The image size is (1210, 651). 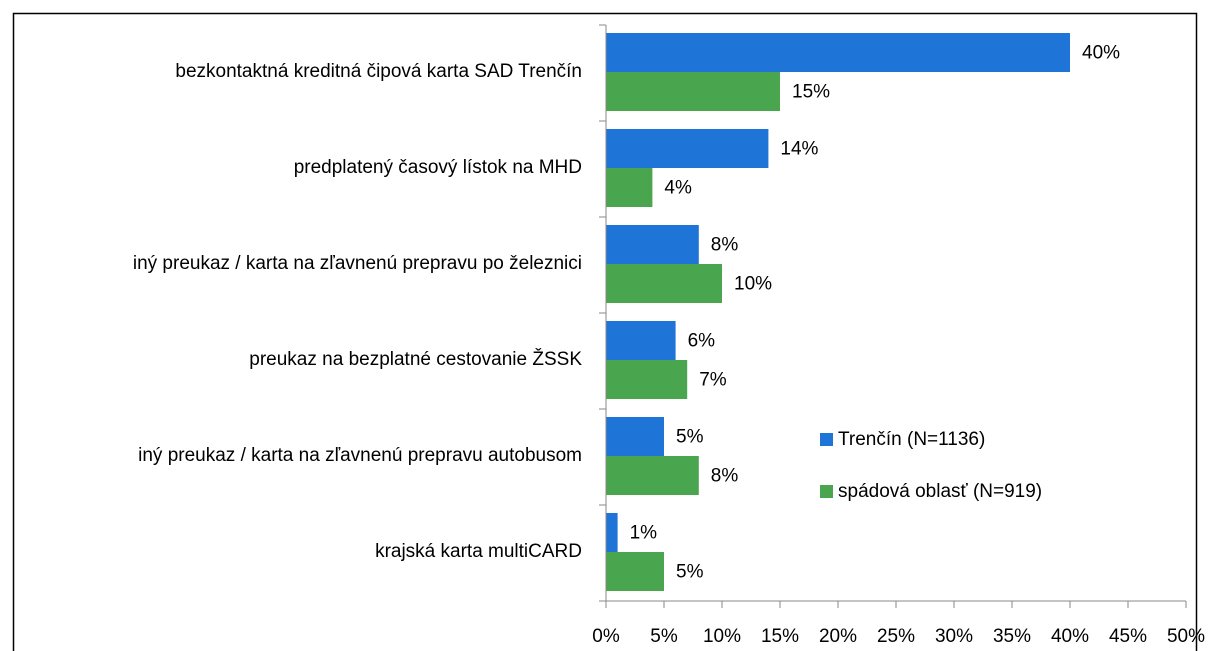 What do you see at coordinates (678, 188) in the screenshot?
I see `data-label: 4%` at bounding box center [678, 188].